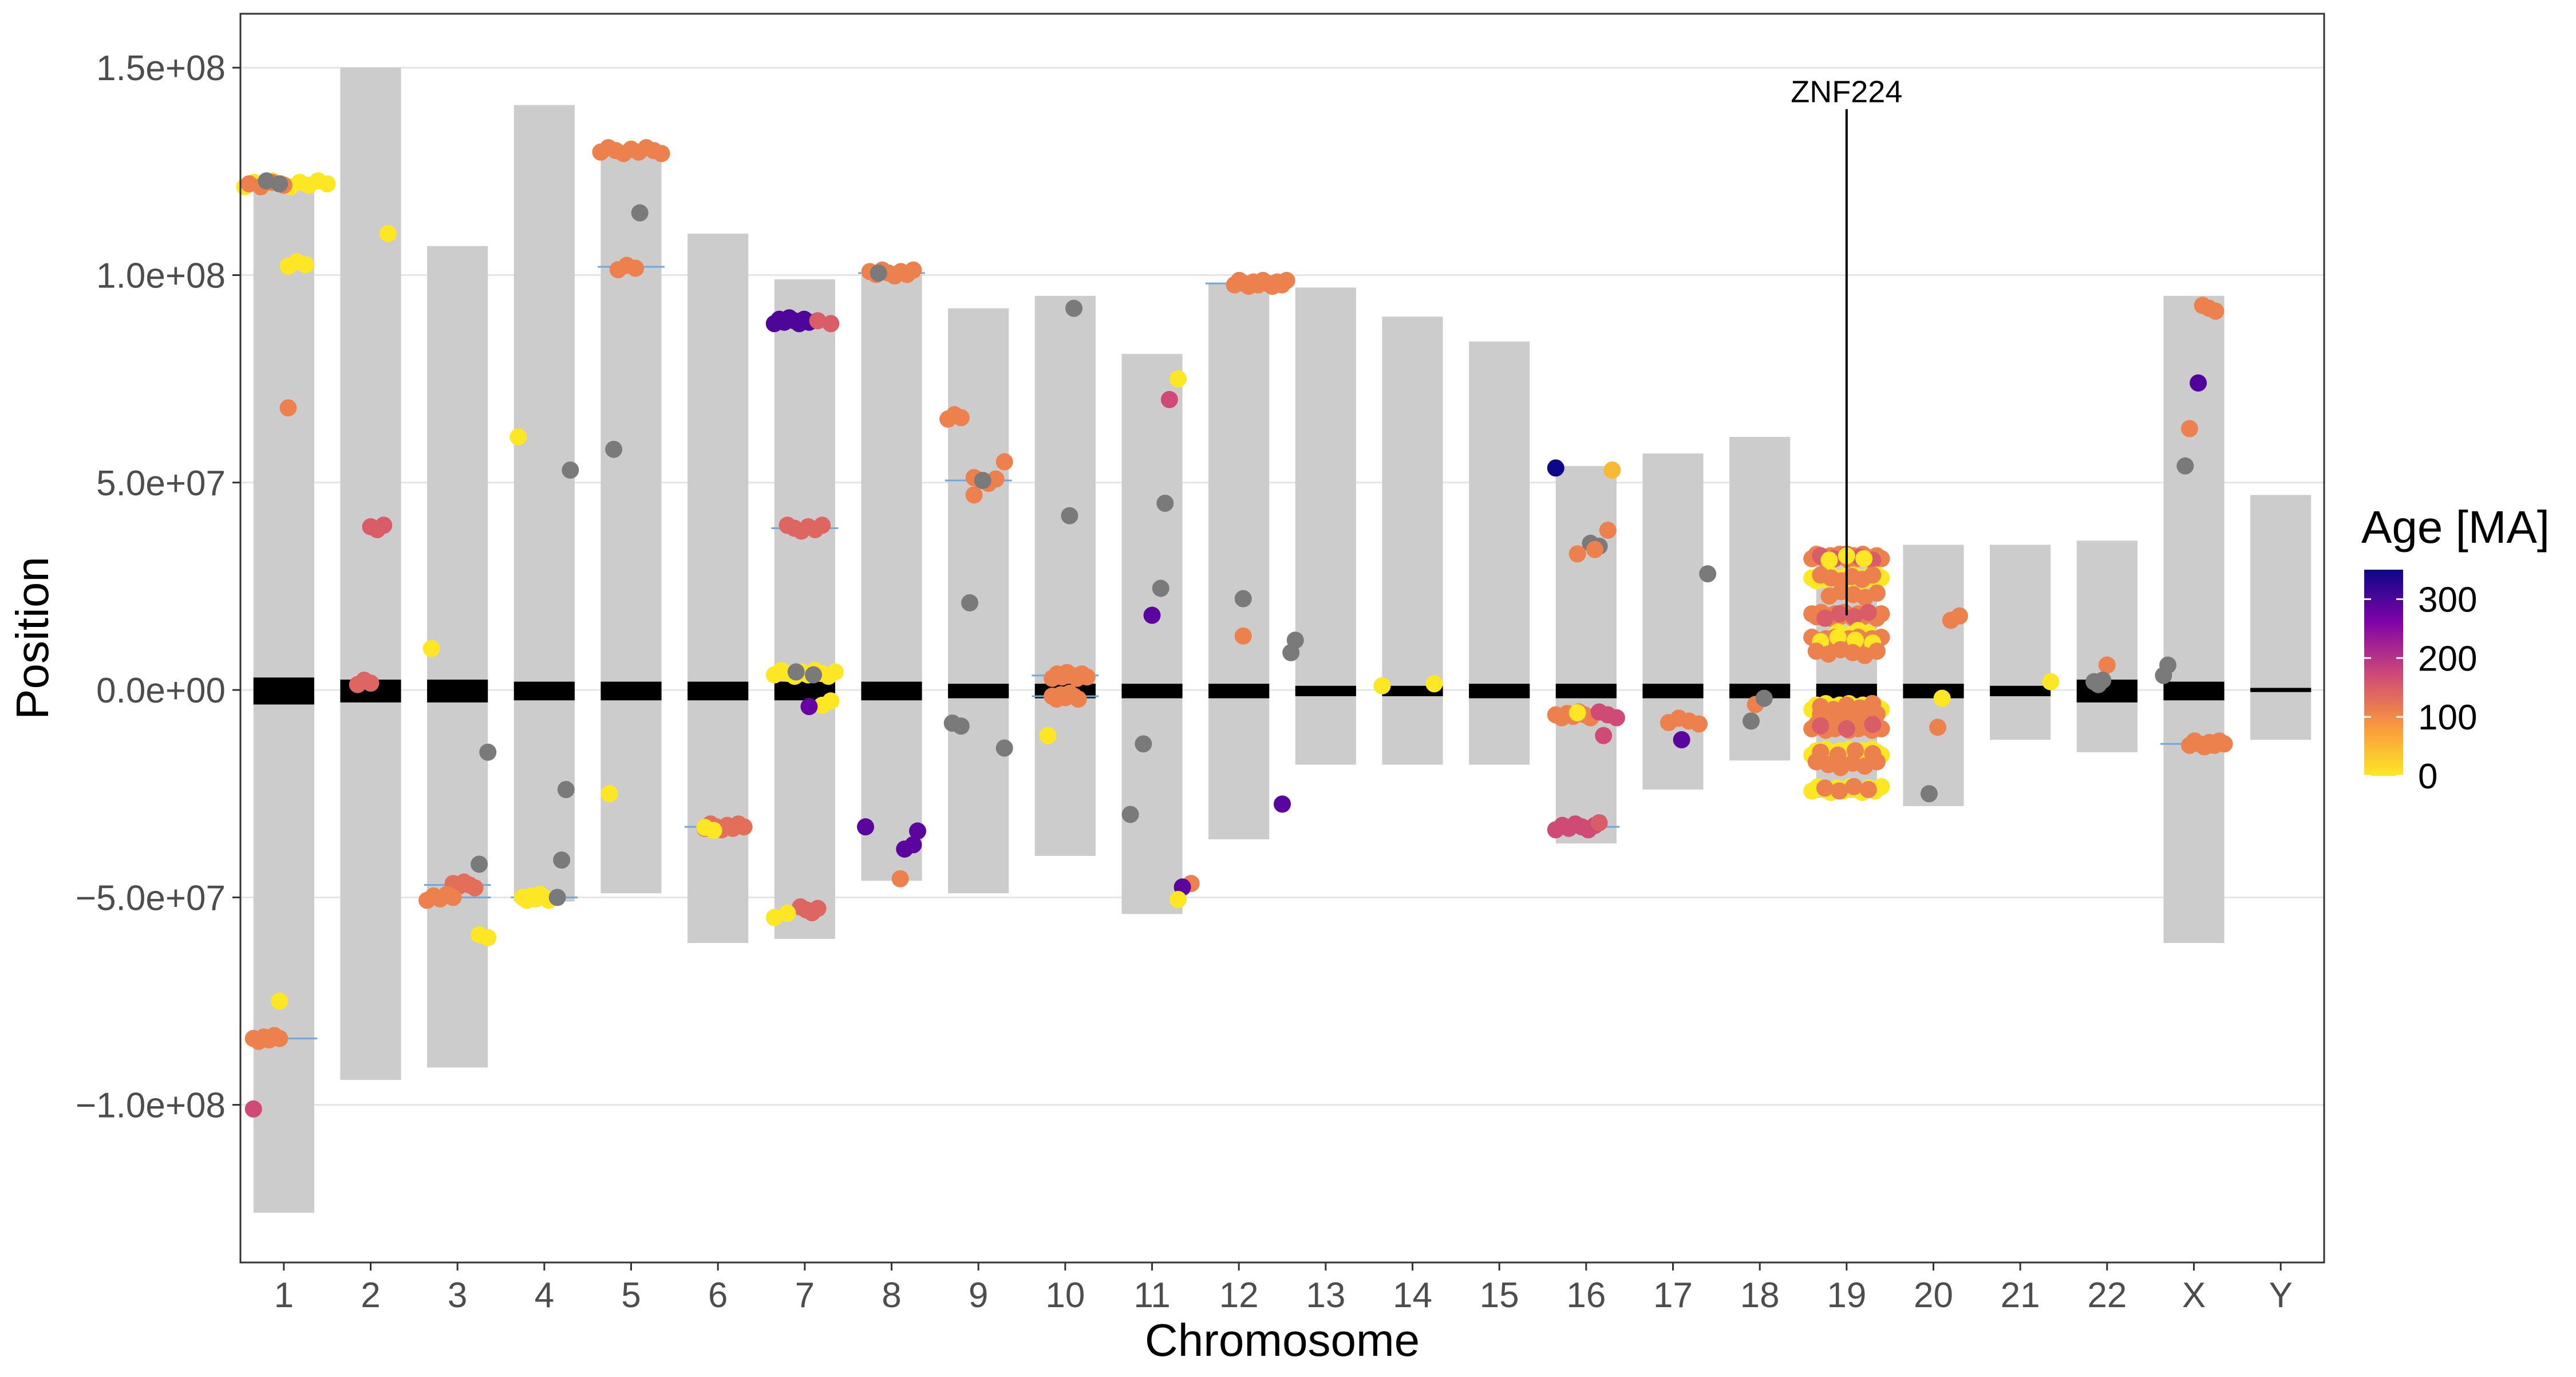 This screenshot has height=1377, width=2576. I want to click on chromosome-bar-X, so click(2194, 619).